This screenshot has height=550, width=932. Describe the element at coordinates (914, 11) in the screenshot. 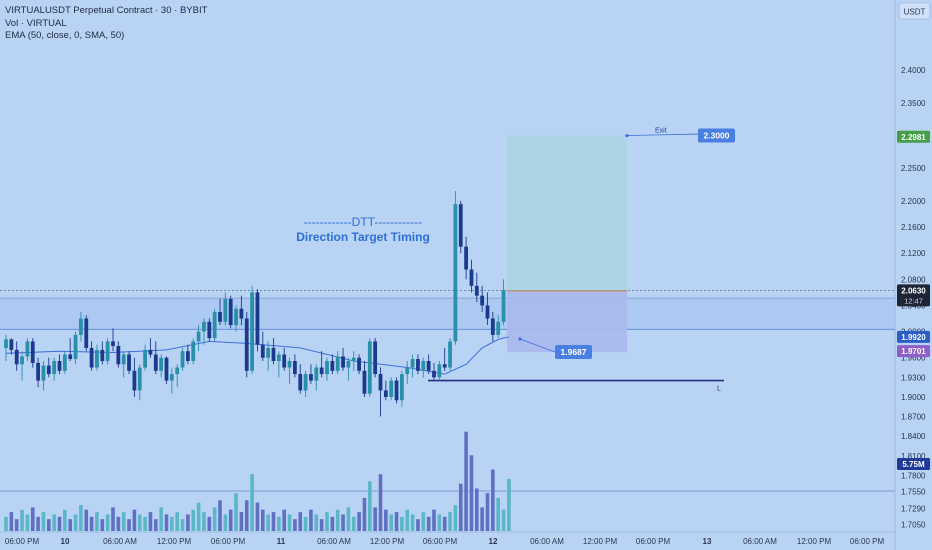

I see `currency-button` at that location.